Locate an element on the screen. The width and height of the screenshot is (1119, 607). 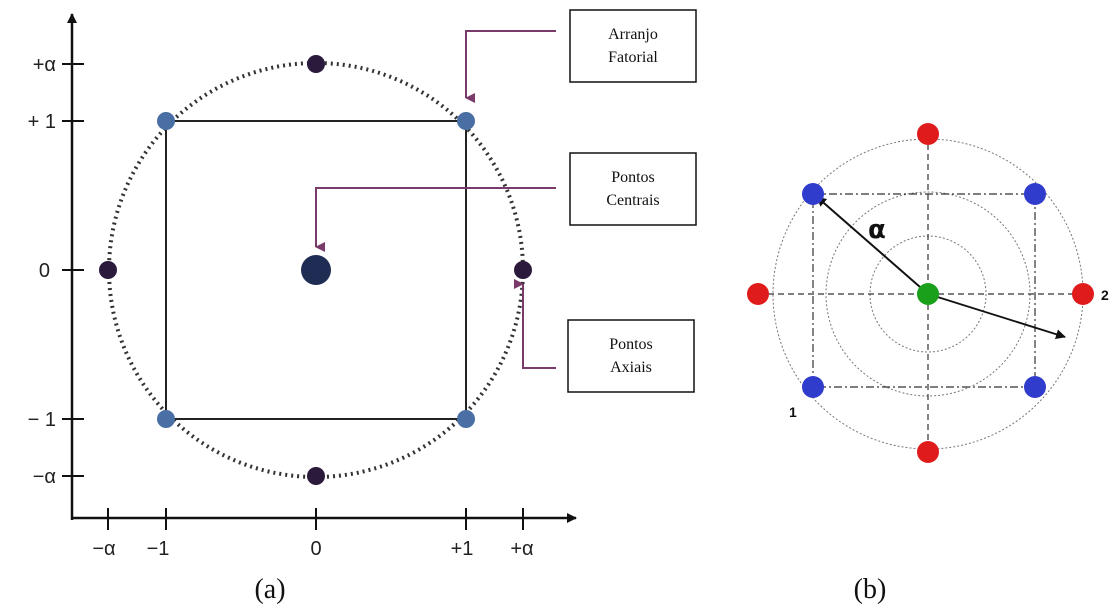
caption-b: (b) is located at coordinates (870, 589).